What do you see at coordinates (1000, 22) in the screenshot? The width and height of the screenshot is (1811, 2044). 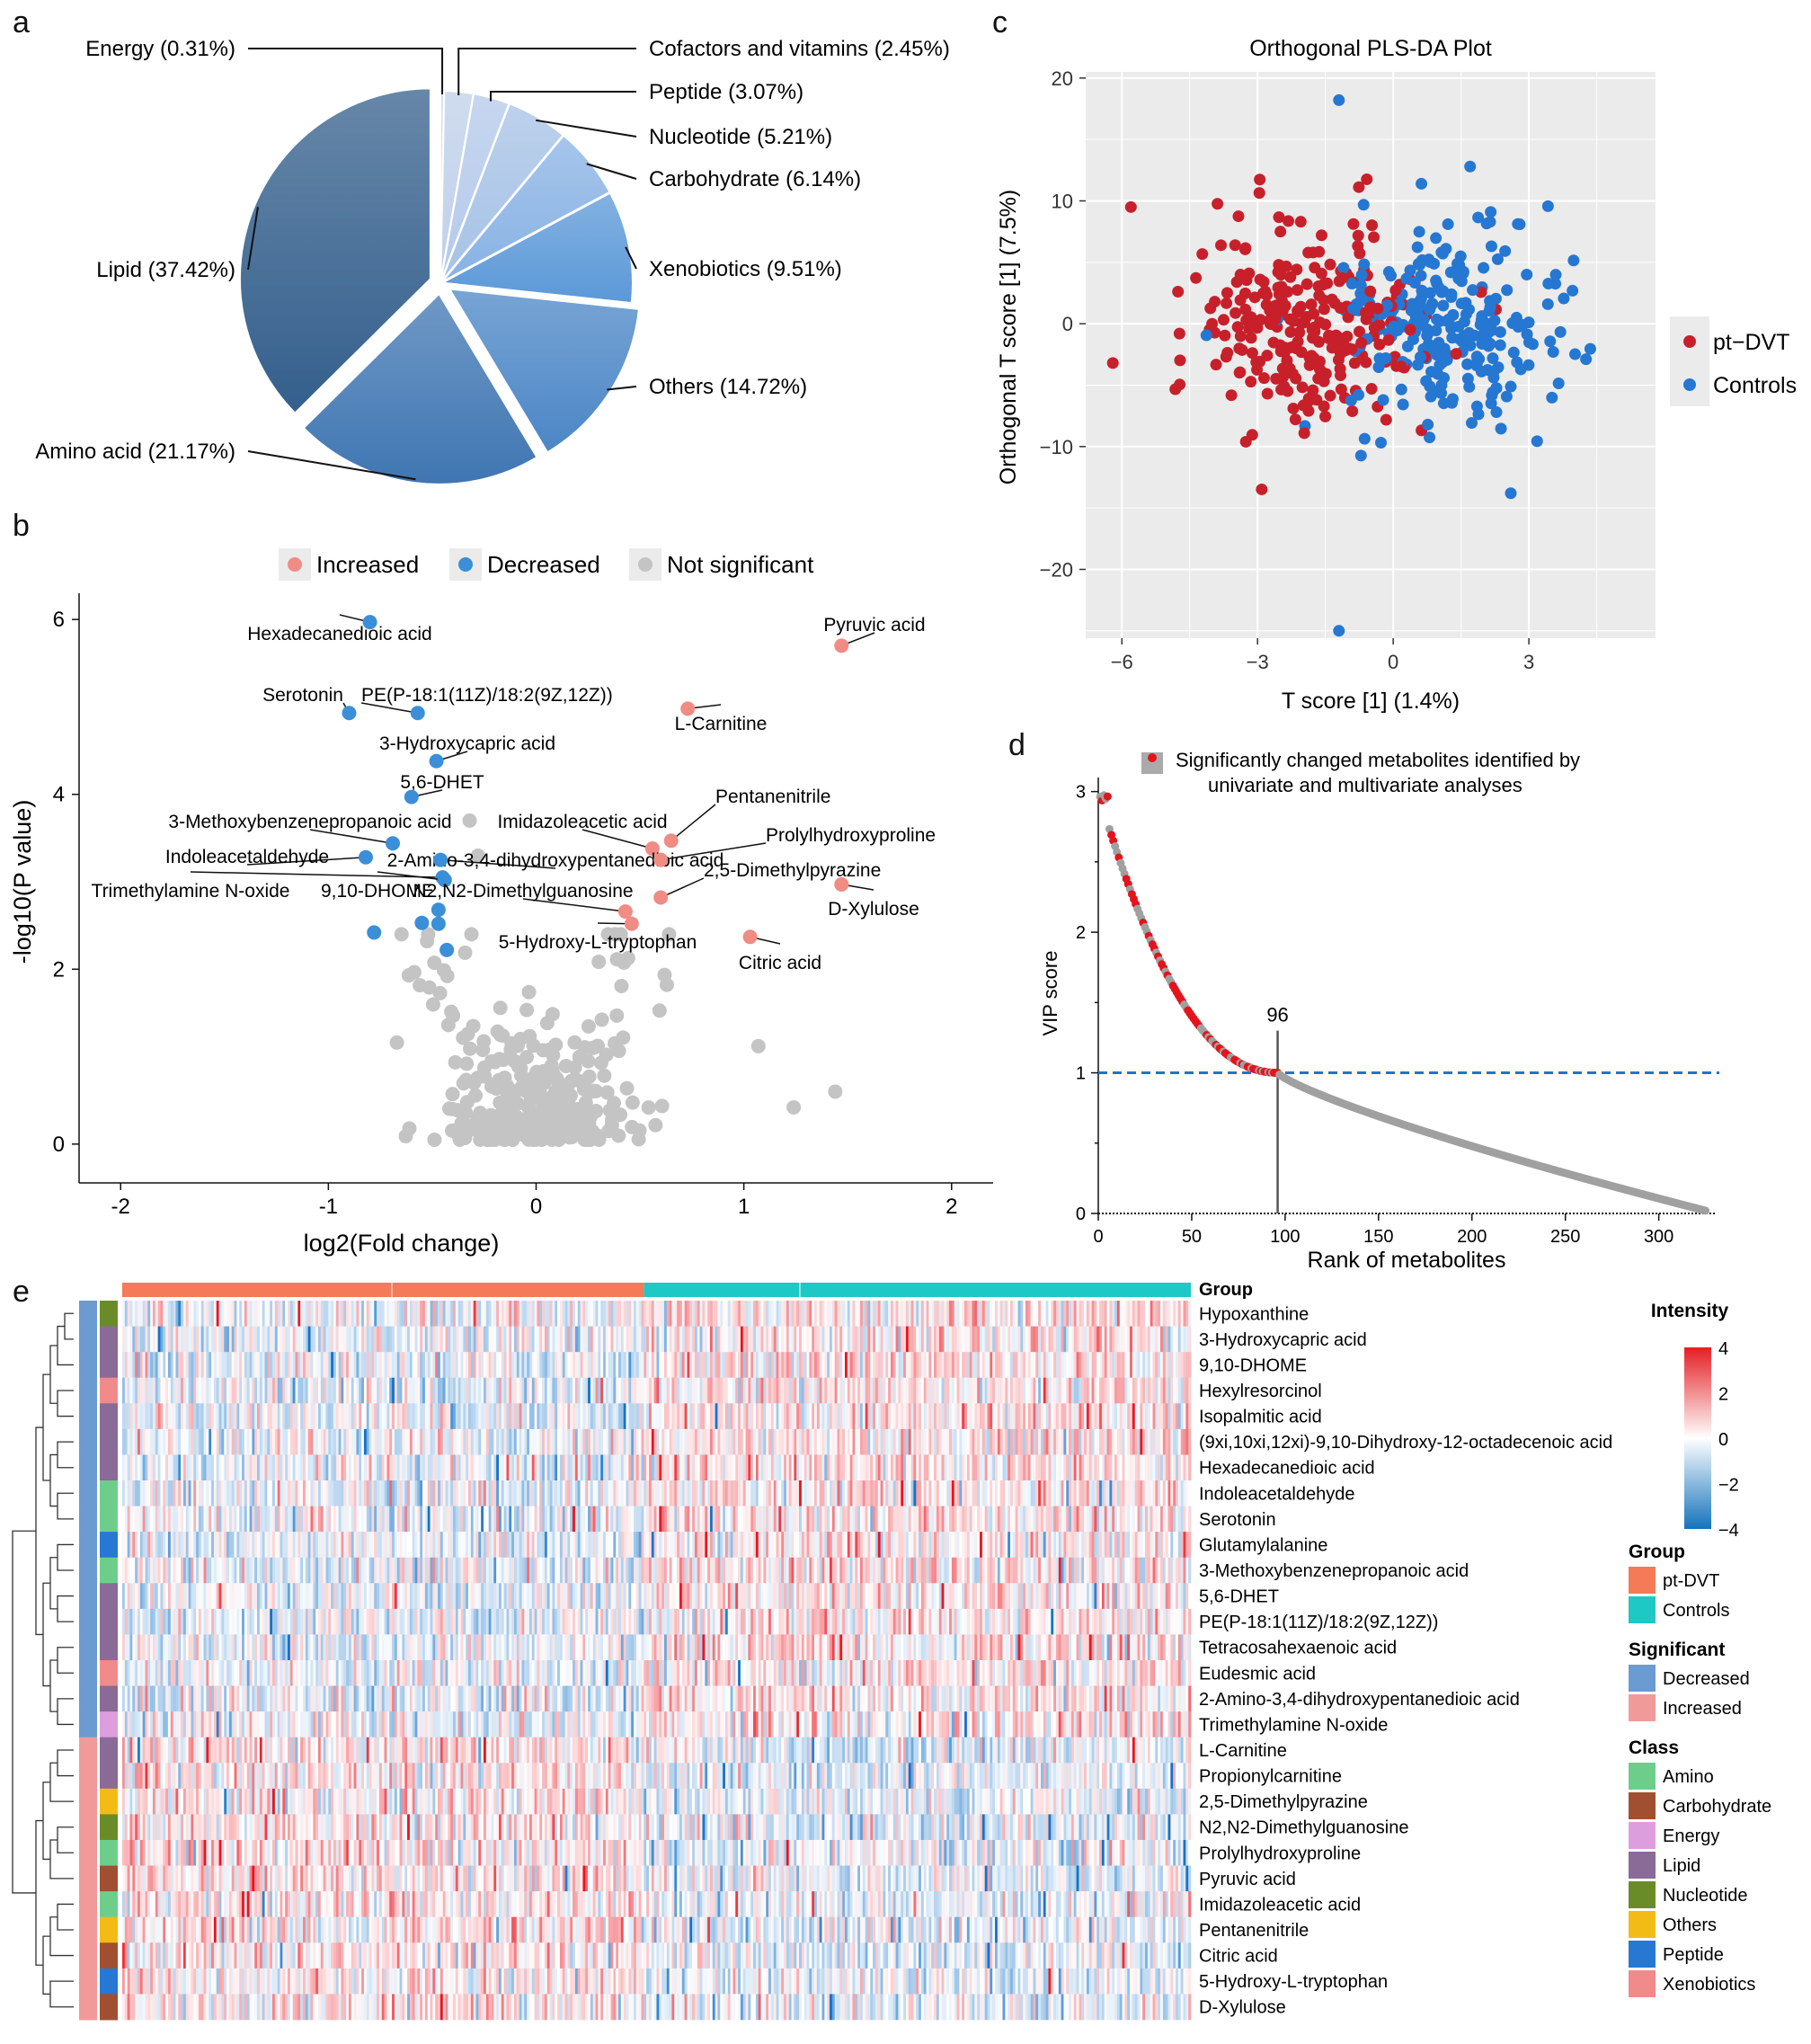 I see `panel-letter-c: c` at bounding box center [1000, 22].